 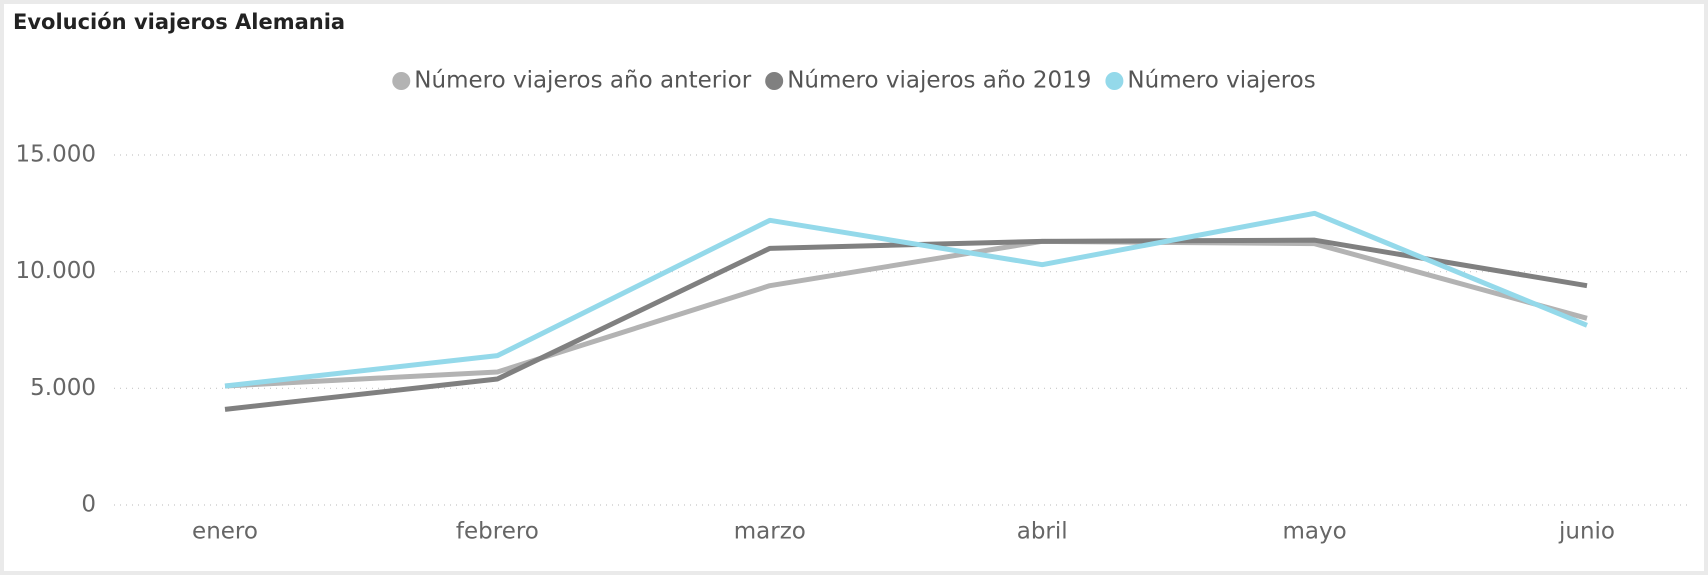 I want to click on x-tick-label: junio, so click(x=1586, y=532).